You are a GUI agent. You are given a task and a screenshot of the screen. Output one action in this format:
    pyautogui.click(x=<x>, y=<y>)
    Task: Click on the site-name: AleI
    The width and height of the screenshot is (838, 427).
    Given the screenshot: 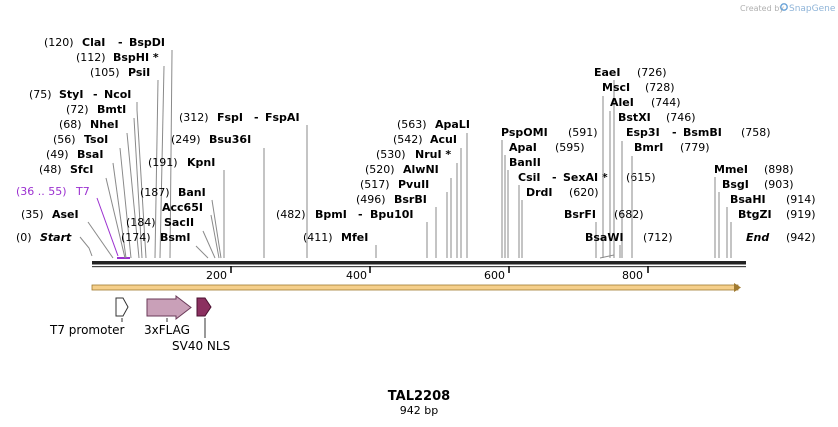 What is the action you would take?
    pyautogui.click(x=622, y=102)
    